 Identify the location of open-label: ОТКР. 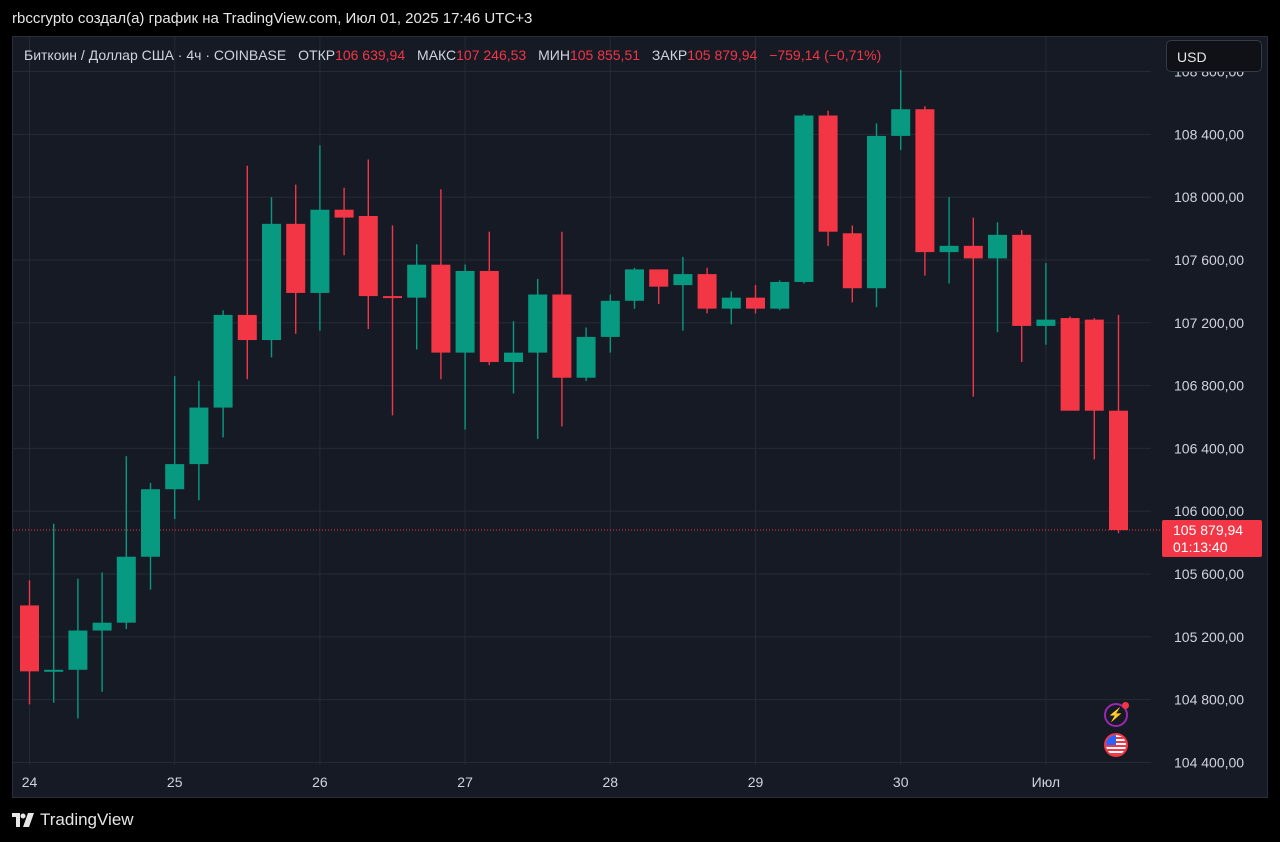
(317, 55).